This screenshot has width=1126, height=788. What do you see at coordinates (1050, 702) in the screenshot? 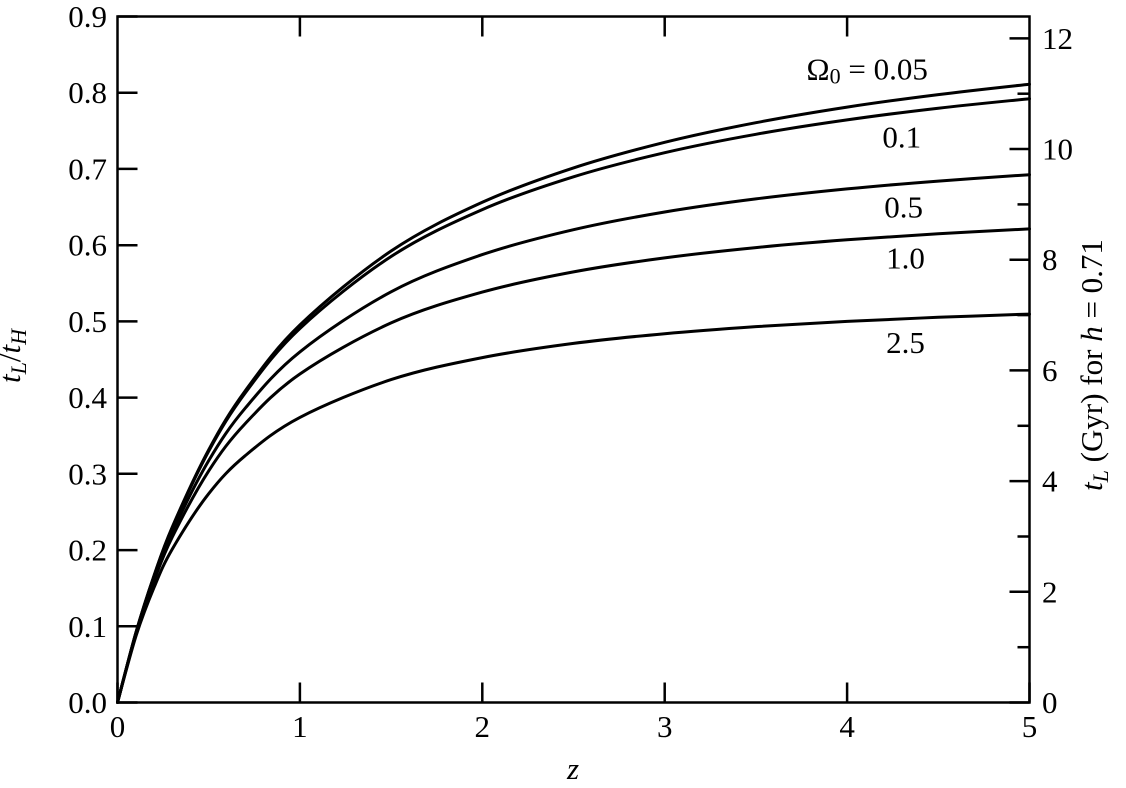
I see `y-tick-label-right: 0` at bounding box center [1050, 702].